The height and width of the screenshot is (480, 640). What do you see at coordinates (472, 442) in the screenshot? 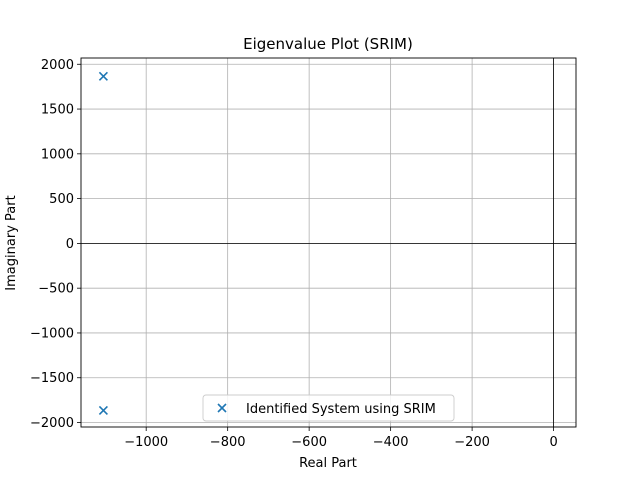
I see `x-tick-label: −200` at bounding box center [472, 442].